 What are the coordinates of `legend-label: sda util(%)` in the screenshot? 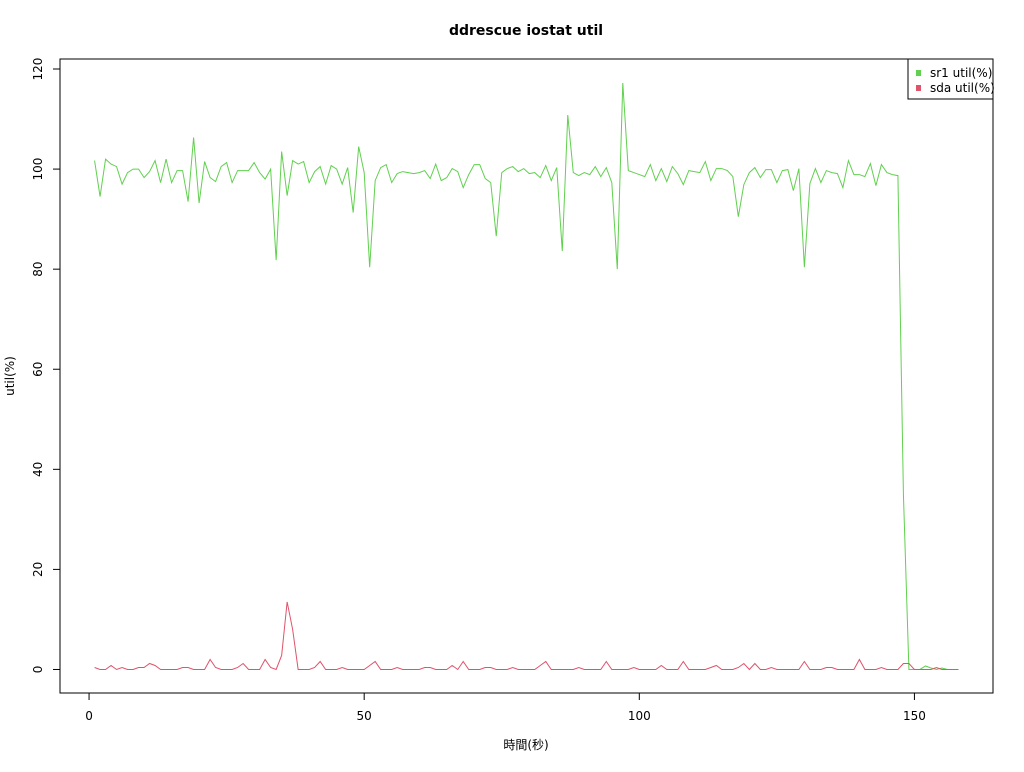 It's located at (962, 88).